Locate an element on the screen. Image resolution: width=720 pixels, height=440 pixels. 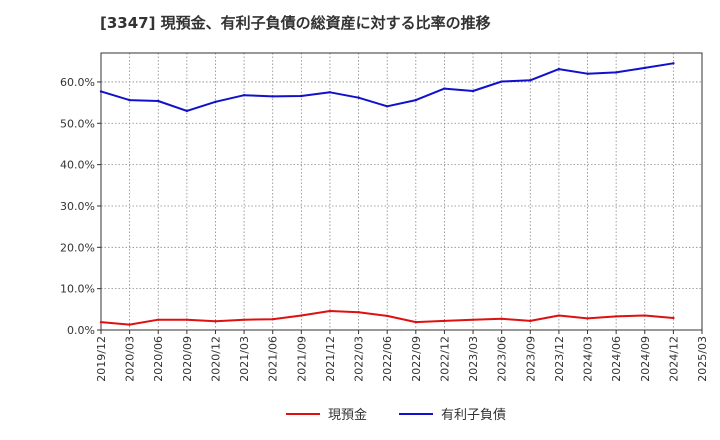
x-tick-label: 2019/12 is located at coordinates (101, 359).